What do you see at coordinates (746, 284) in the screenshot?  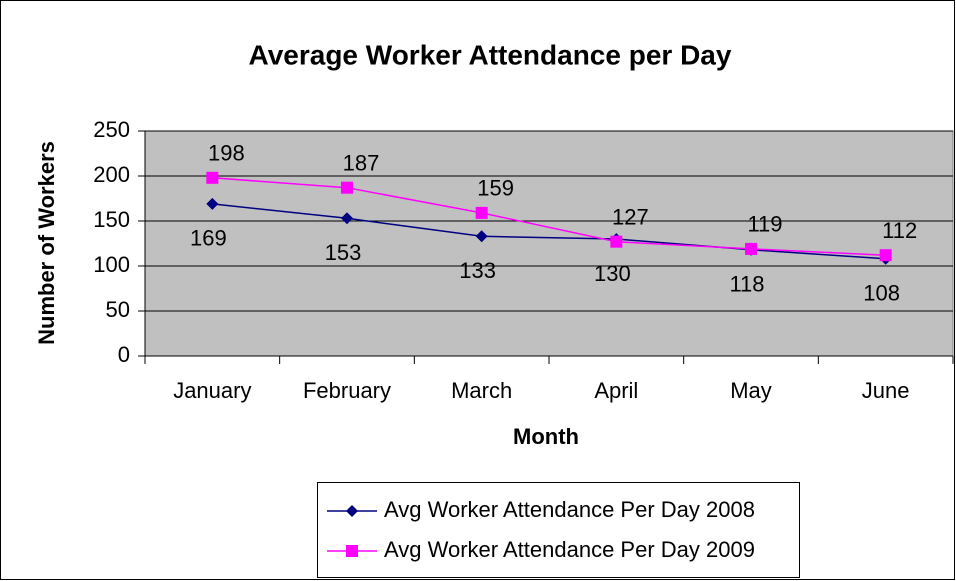 I see `data-label: 118` at bounding box center [746, 284].